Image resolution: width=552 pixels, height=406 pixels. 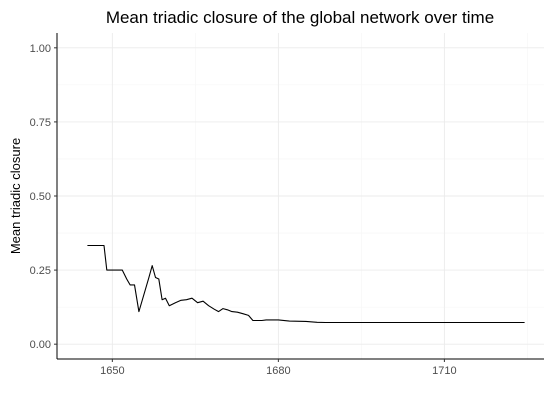 What do you see at coordinates (15, 196) in the screenshot?
I see `y-axis-label: Mean triadic closure` at bounding box center [15, 196].